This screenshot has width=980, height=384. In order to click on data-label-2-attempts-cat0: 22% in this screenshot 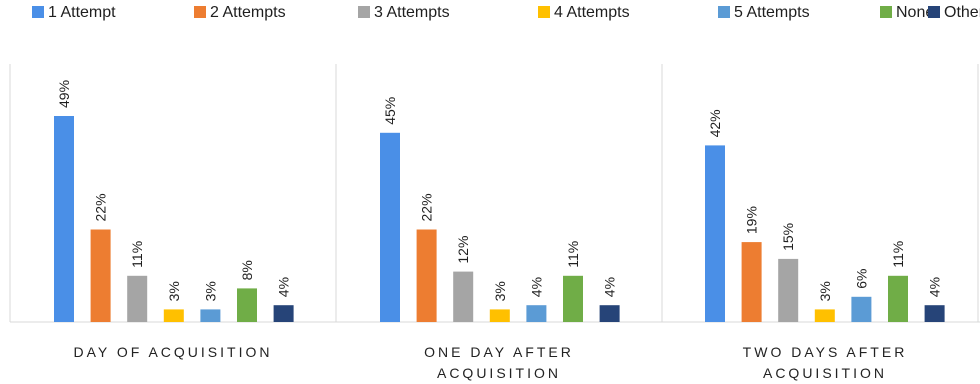, I will do `click(101, 207)`.